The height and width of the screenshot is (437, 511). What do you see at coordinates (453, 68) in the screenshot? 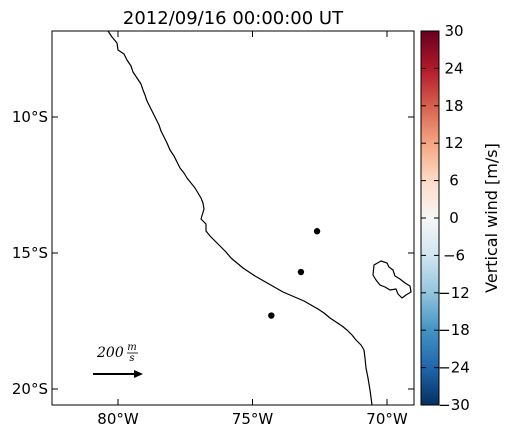
I see `colorbar-tick-label: 24` at bounding box center [453, 68].